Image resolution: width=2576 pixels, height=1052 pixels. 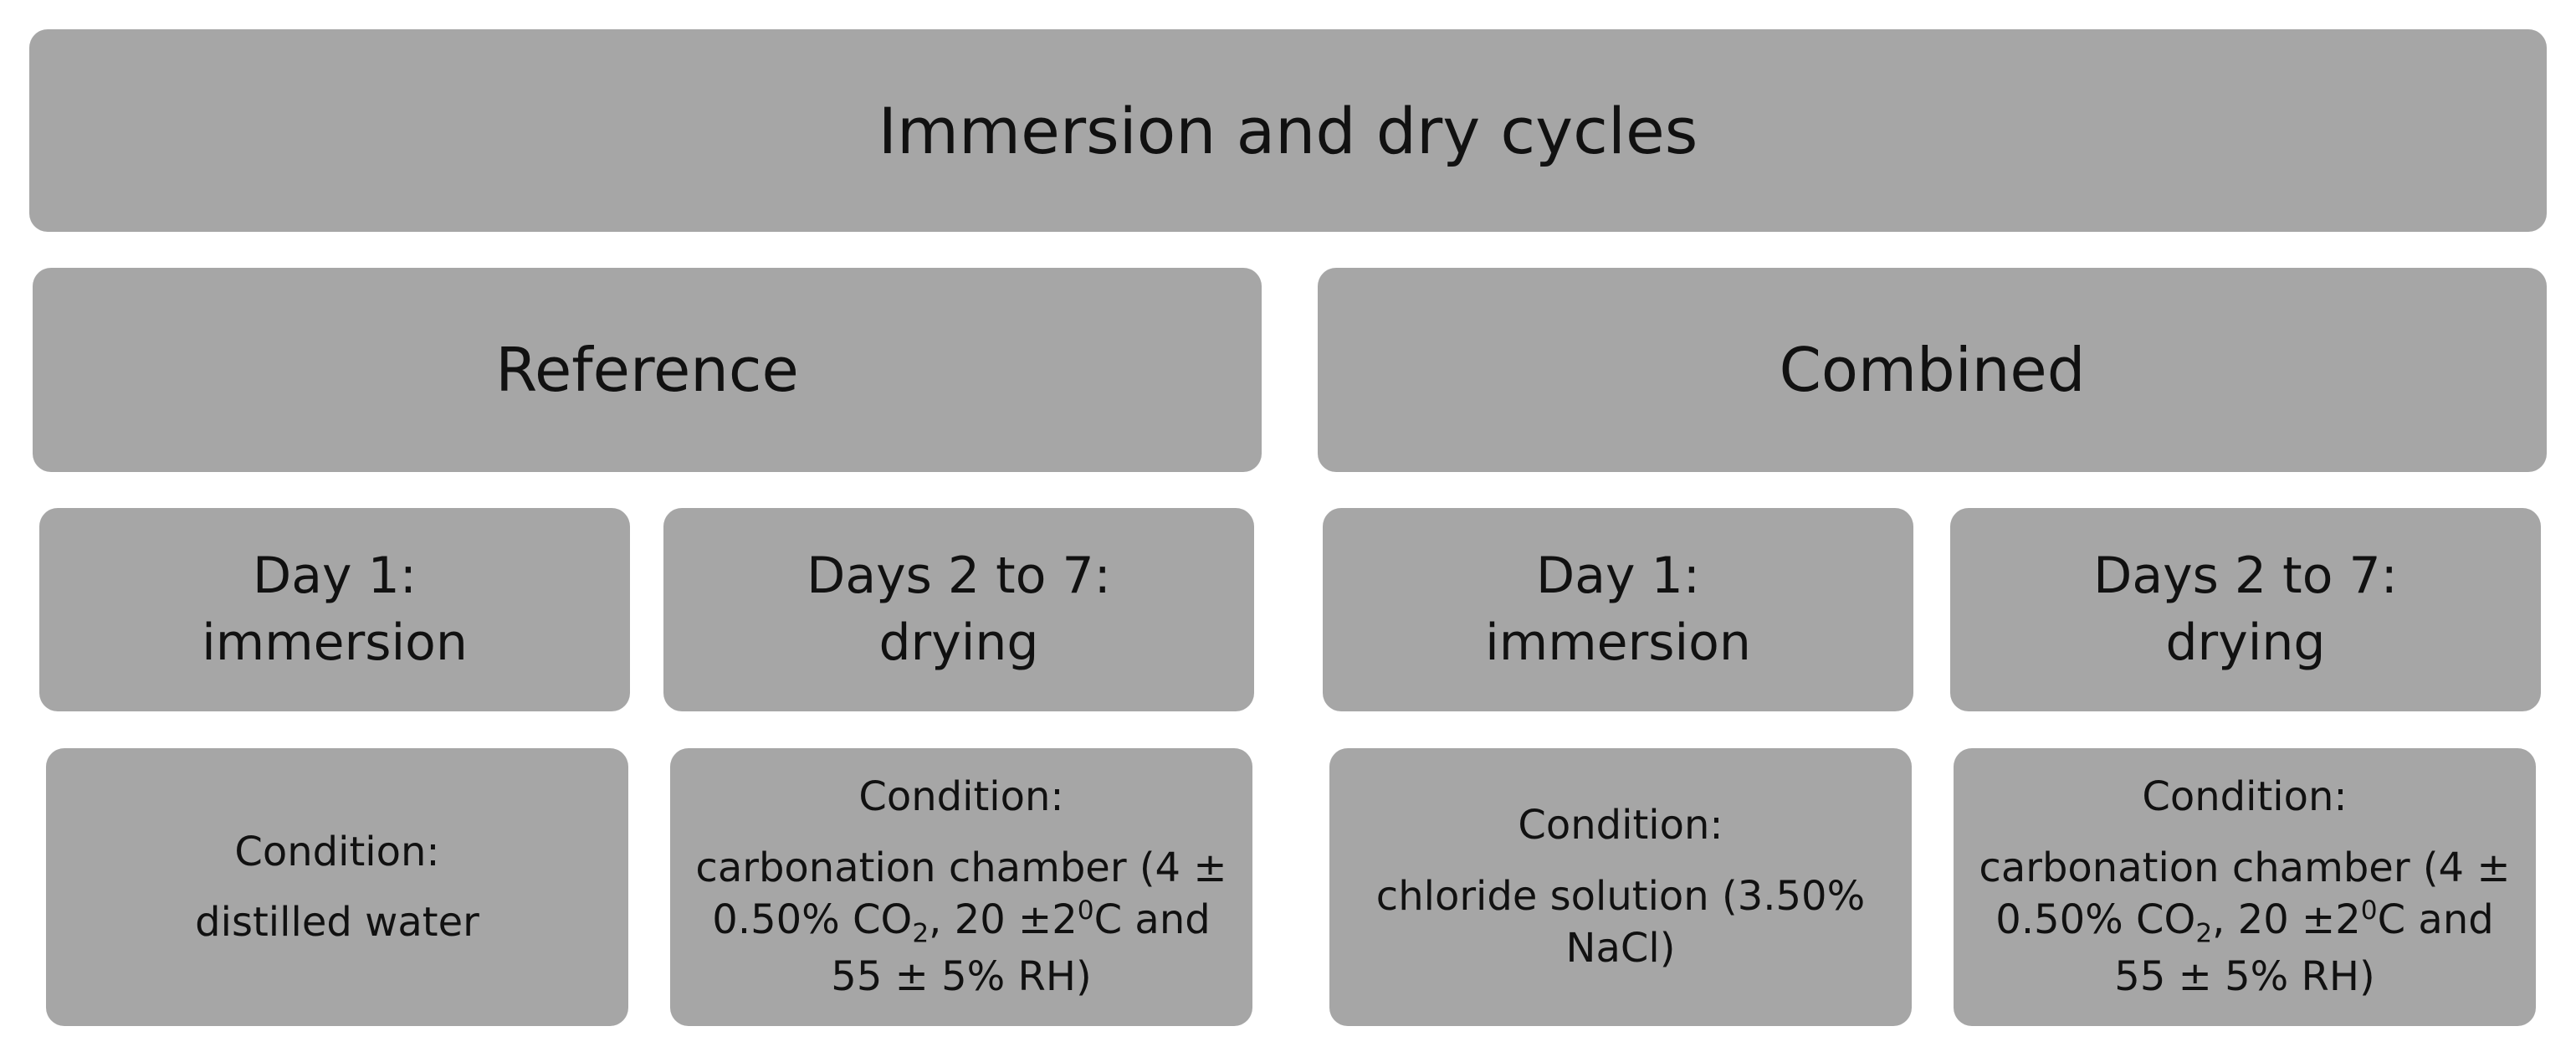 I want to click on title: Immersion and dry cycles, so click(x=1288, y=130).